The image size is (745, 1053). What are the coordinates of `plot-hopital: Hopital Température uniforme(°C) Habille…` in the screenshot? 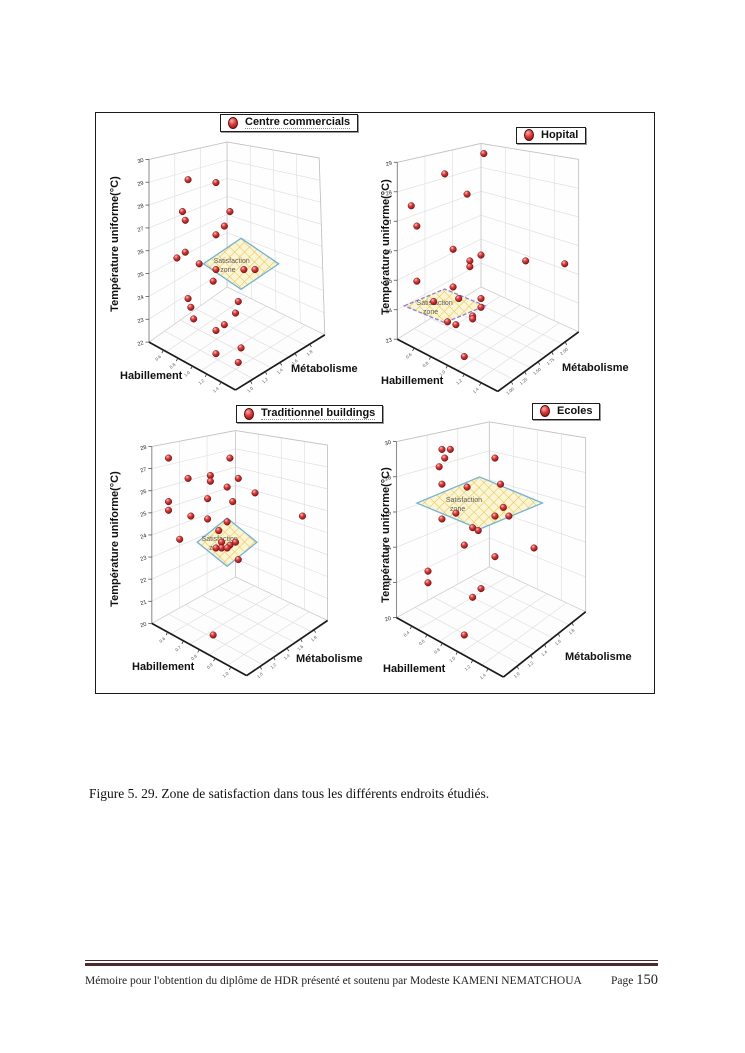 It's located at (514, 258).